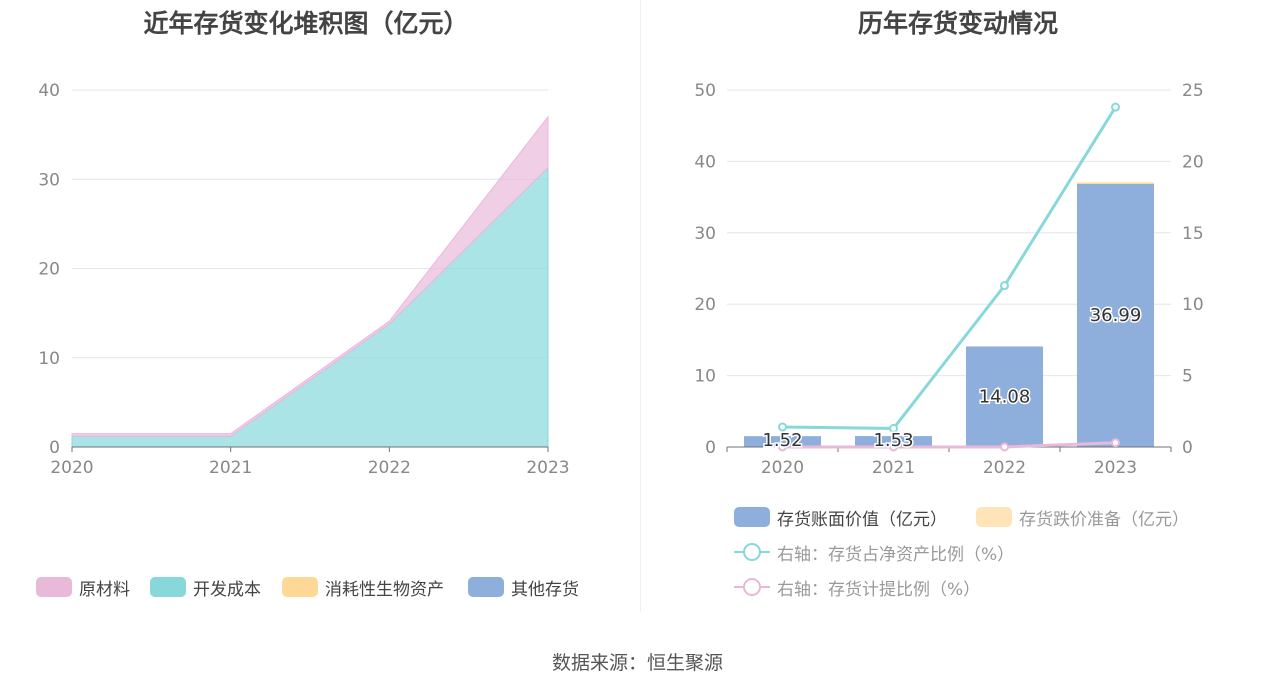  I want to click on legend-item-other-inventory: 其他存货, so click(523, 587).